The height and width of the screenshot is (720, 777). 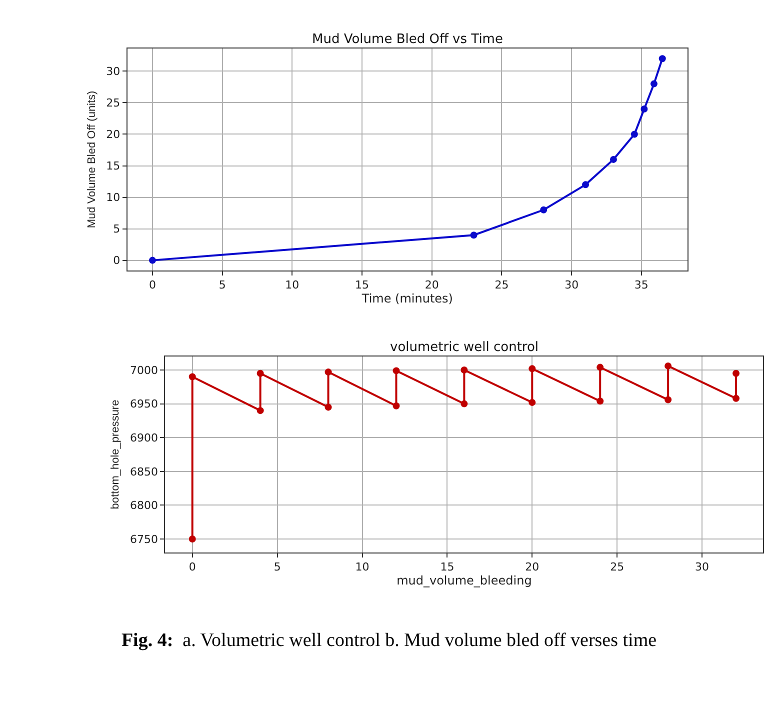 What do you see at coordinates (464, 581) in the screenshot?
I see `x-axis-title: mud_volume_bleeding` at bounding box center [464, 581].